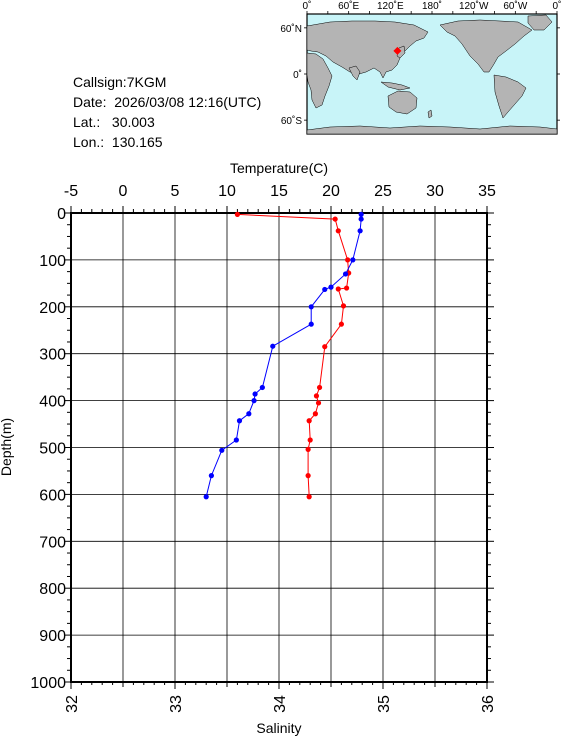  What do you see at coordinates (52, 402) in the screenshot?
I see `depth-tick-label: 400` at bounding box center [52, 402].